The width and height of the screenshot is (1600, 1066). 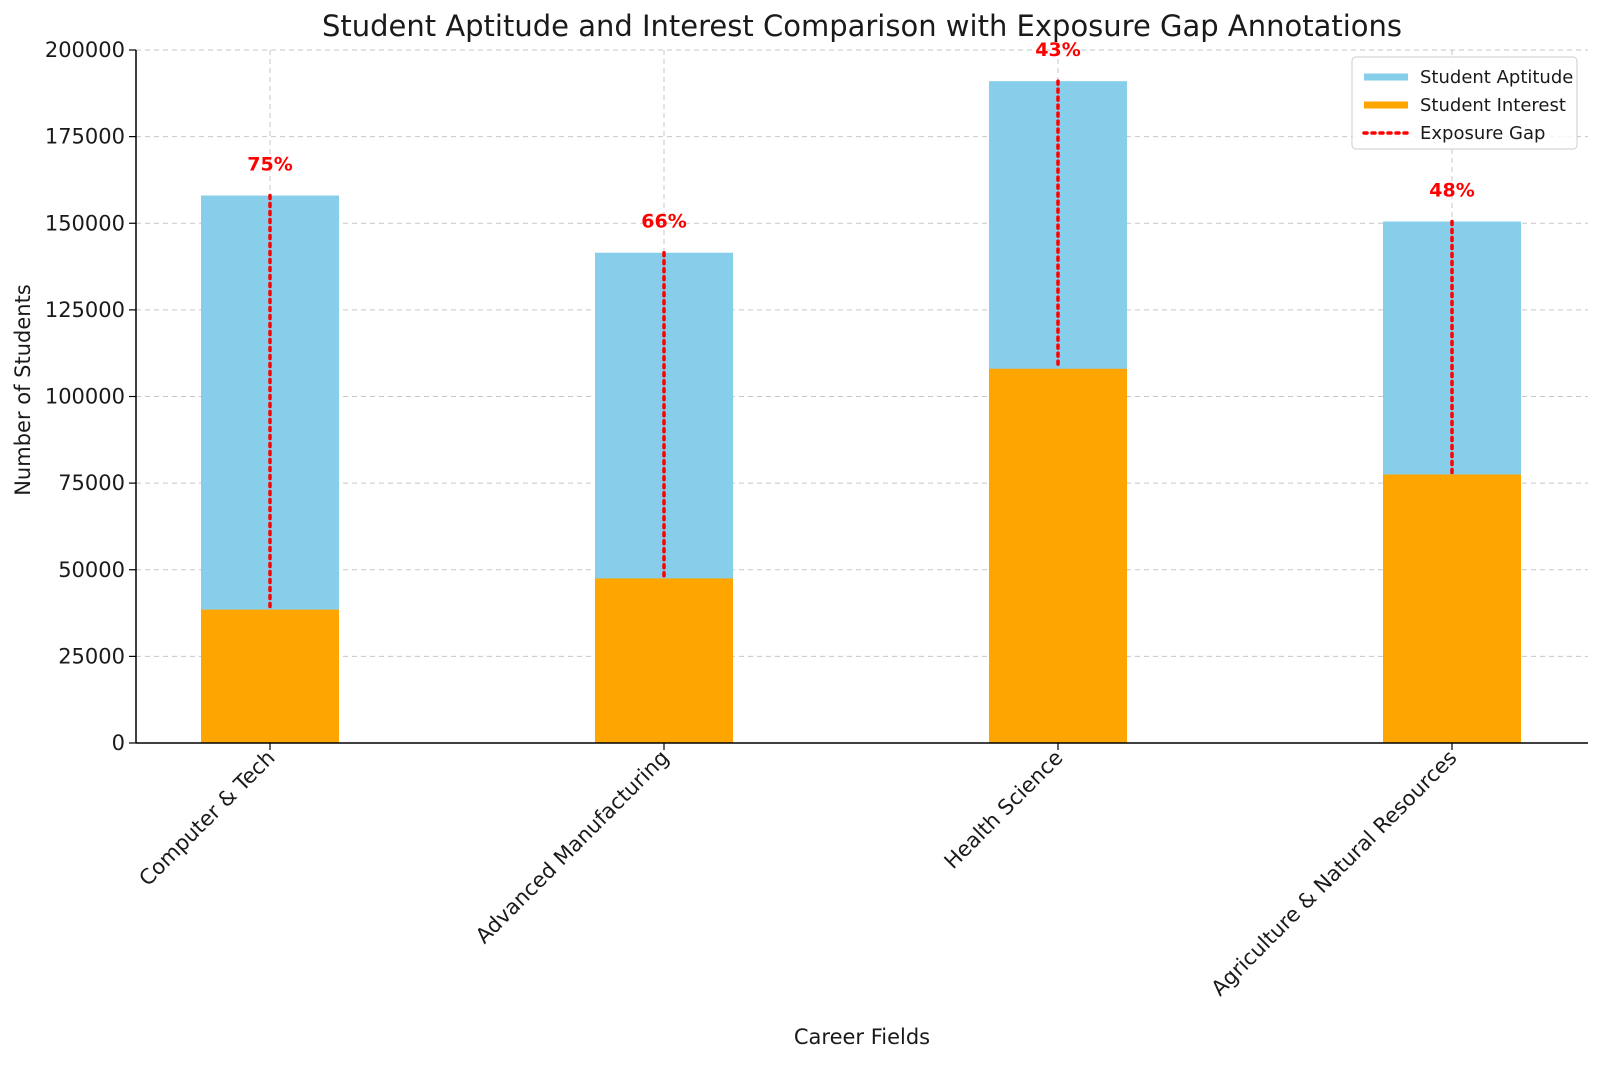 What do you see at coordinates (85, 137) in the screenshot?
I see `y-tick-label: 175000` at bounding box center [85, 137].